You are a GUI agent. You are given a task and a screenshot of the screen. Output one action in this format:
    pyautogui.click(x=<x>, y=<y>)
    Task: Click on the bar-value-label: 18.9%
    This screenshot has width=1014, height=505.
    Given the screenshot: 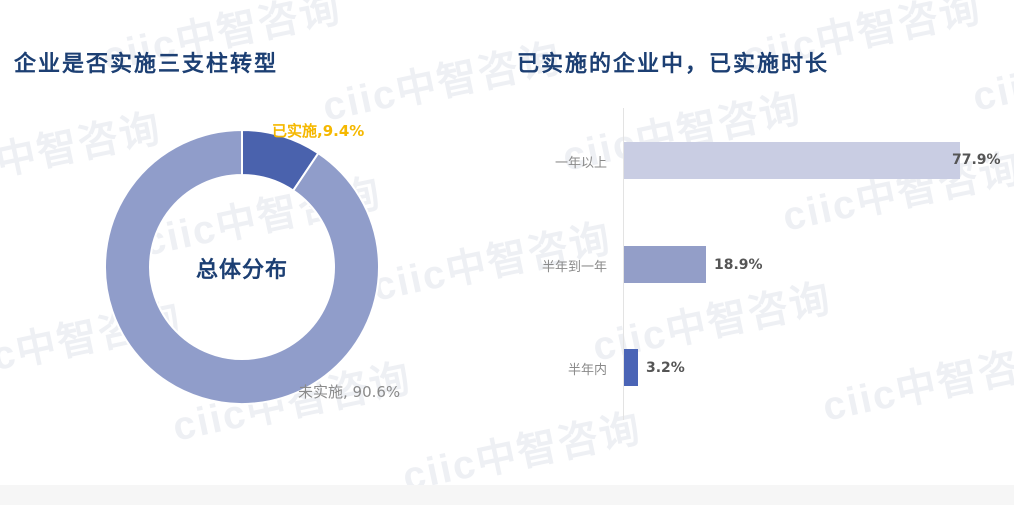 What is the action you would take?
    pyautogui.click(x=738, y=265)
    